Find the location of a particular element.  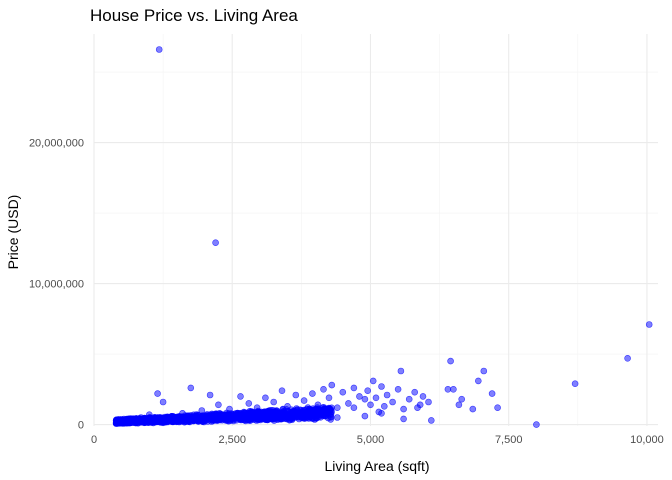

x-tick-label: 10,000 is located at coordinates (647, 440).